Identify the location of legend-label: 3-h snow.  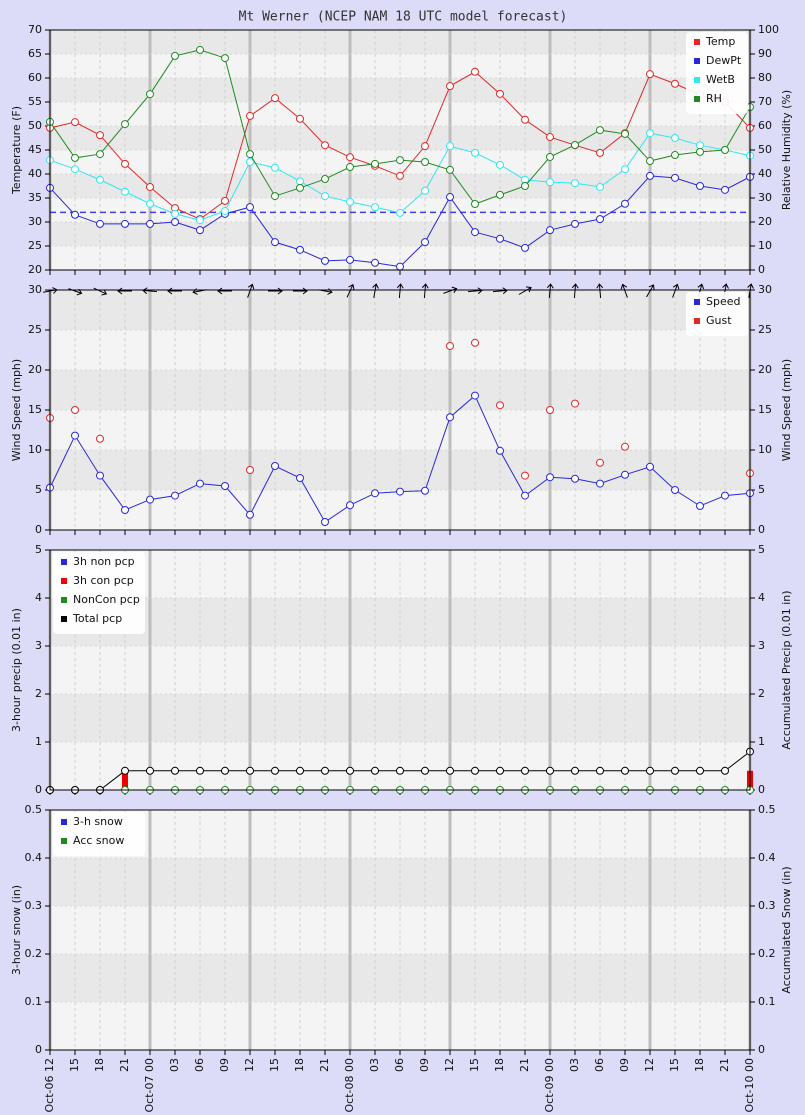
(98, 821).